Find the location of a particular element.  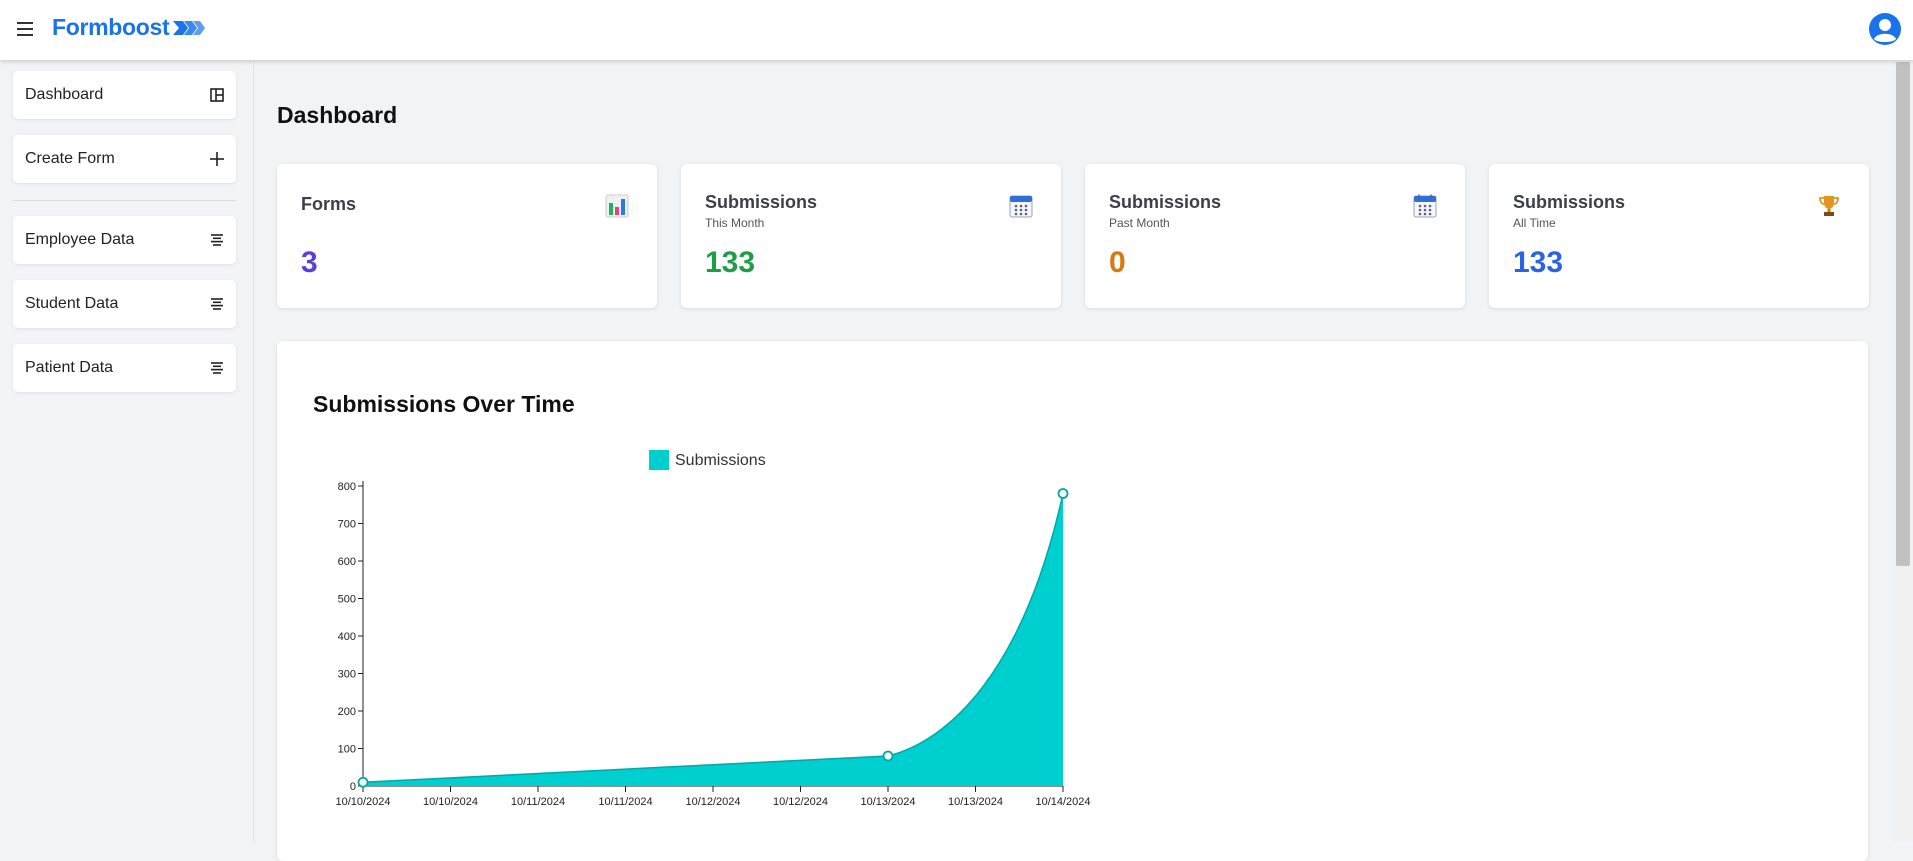

x-tick-label: 10/14/2024 is located at coordinates (1062, 802).